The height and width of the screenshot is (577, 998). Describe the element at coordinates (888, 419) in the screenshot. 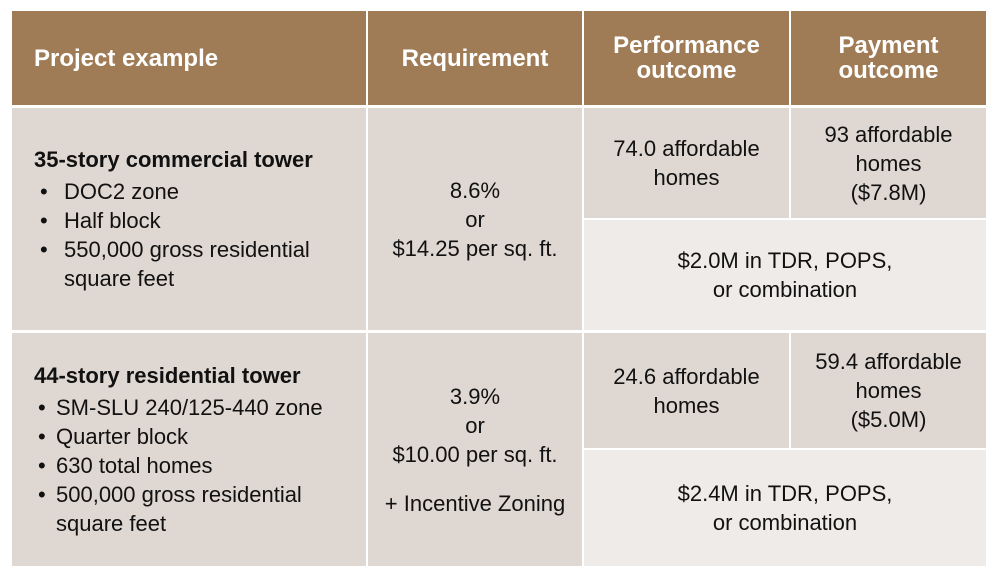

I see `outcome-amount: ($5.0M)` at that location.